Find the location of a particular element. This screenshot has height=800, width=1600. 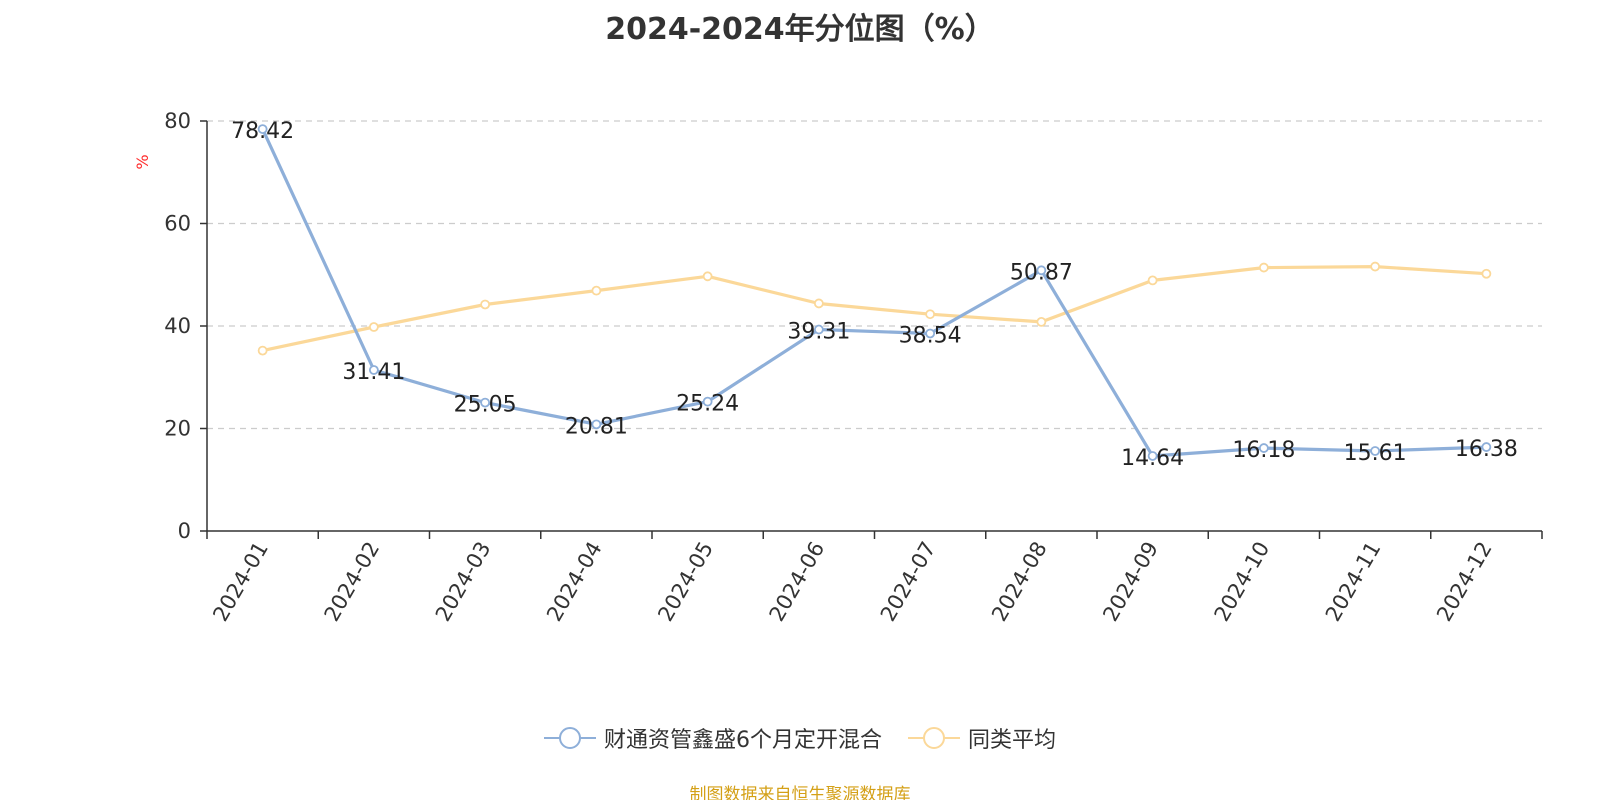

y-tick-label-20: 20 is located at coordinates (177, 429).